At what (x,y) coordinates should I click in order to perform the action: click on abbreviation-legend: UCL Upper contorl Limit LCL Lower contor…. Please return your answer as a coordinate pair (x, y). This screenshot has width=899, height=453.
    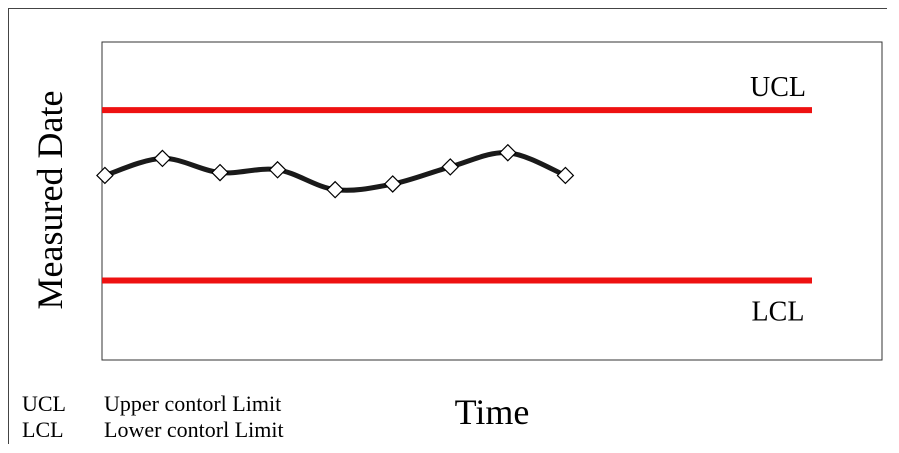
    Looking at the image, I should click on (153, 417).